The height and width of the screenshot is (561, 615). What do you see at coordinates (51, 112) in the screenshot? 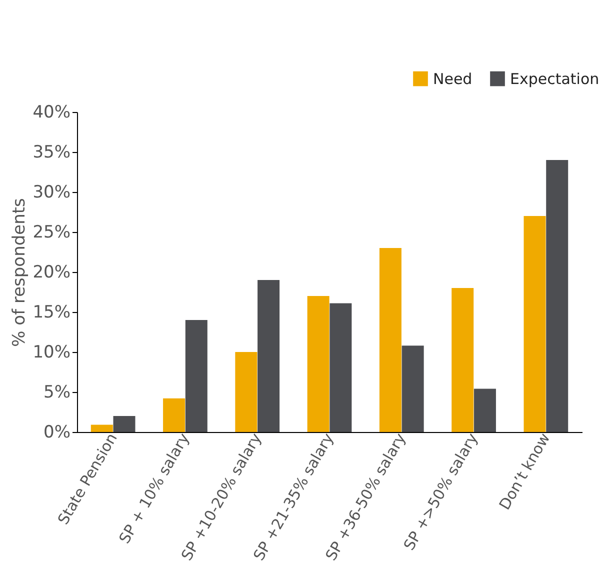
I see `y-tick-label: 40%` at bounding box center [51, 112].